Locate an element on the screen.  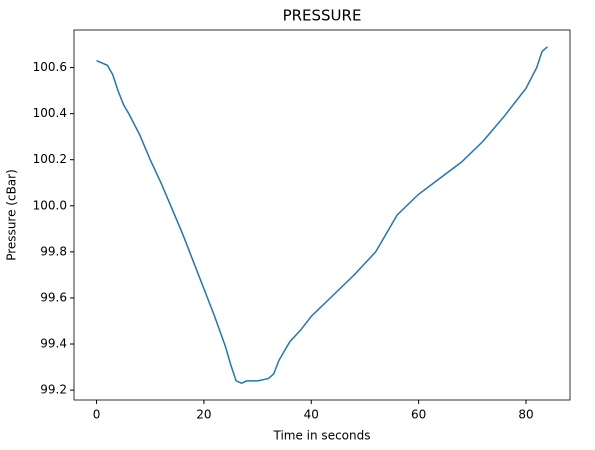
x-tick-label: 0 is located at coordinates (97, 415).